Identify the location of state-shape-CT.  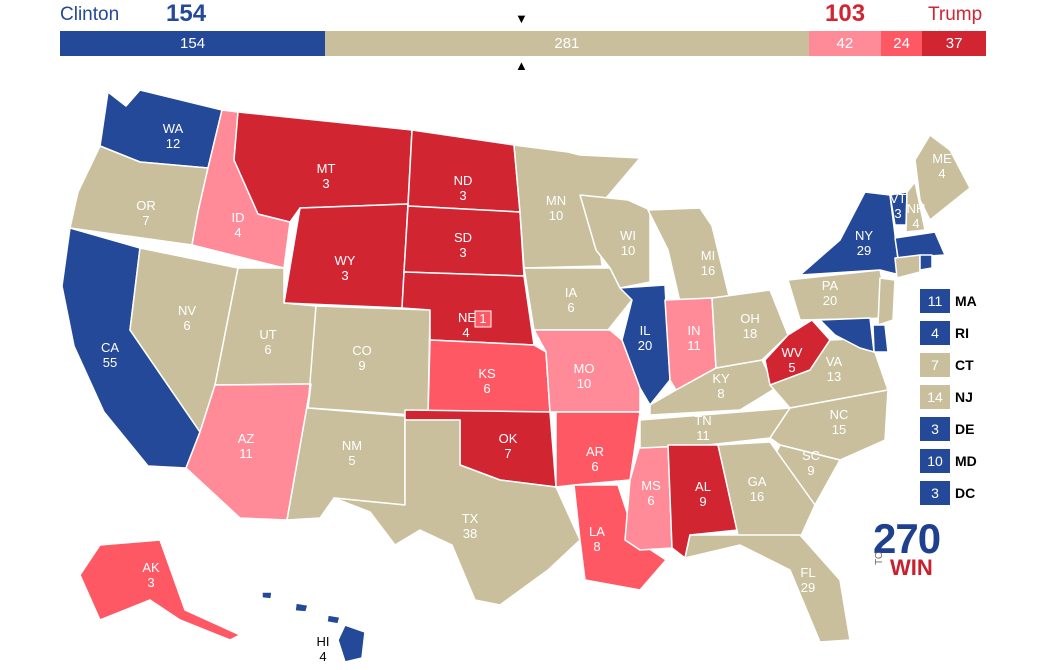
(907, 266).